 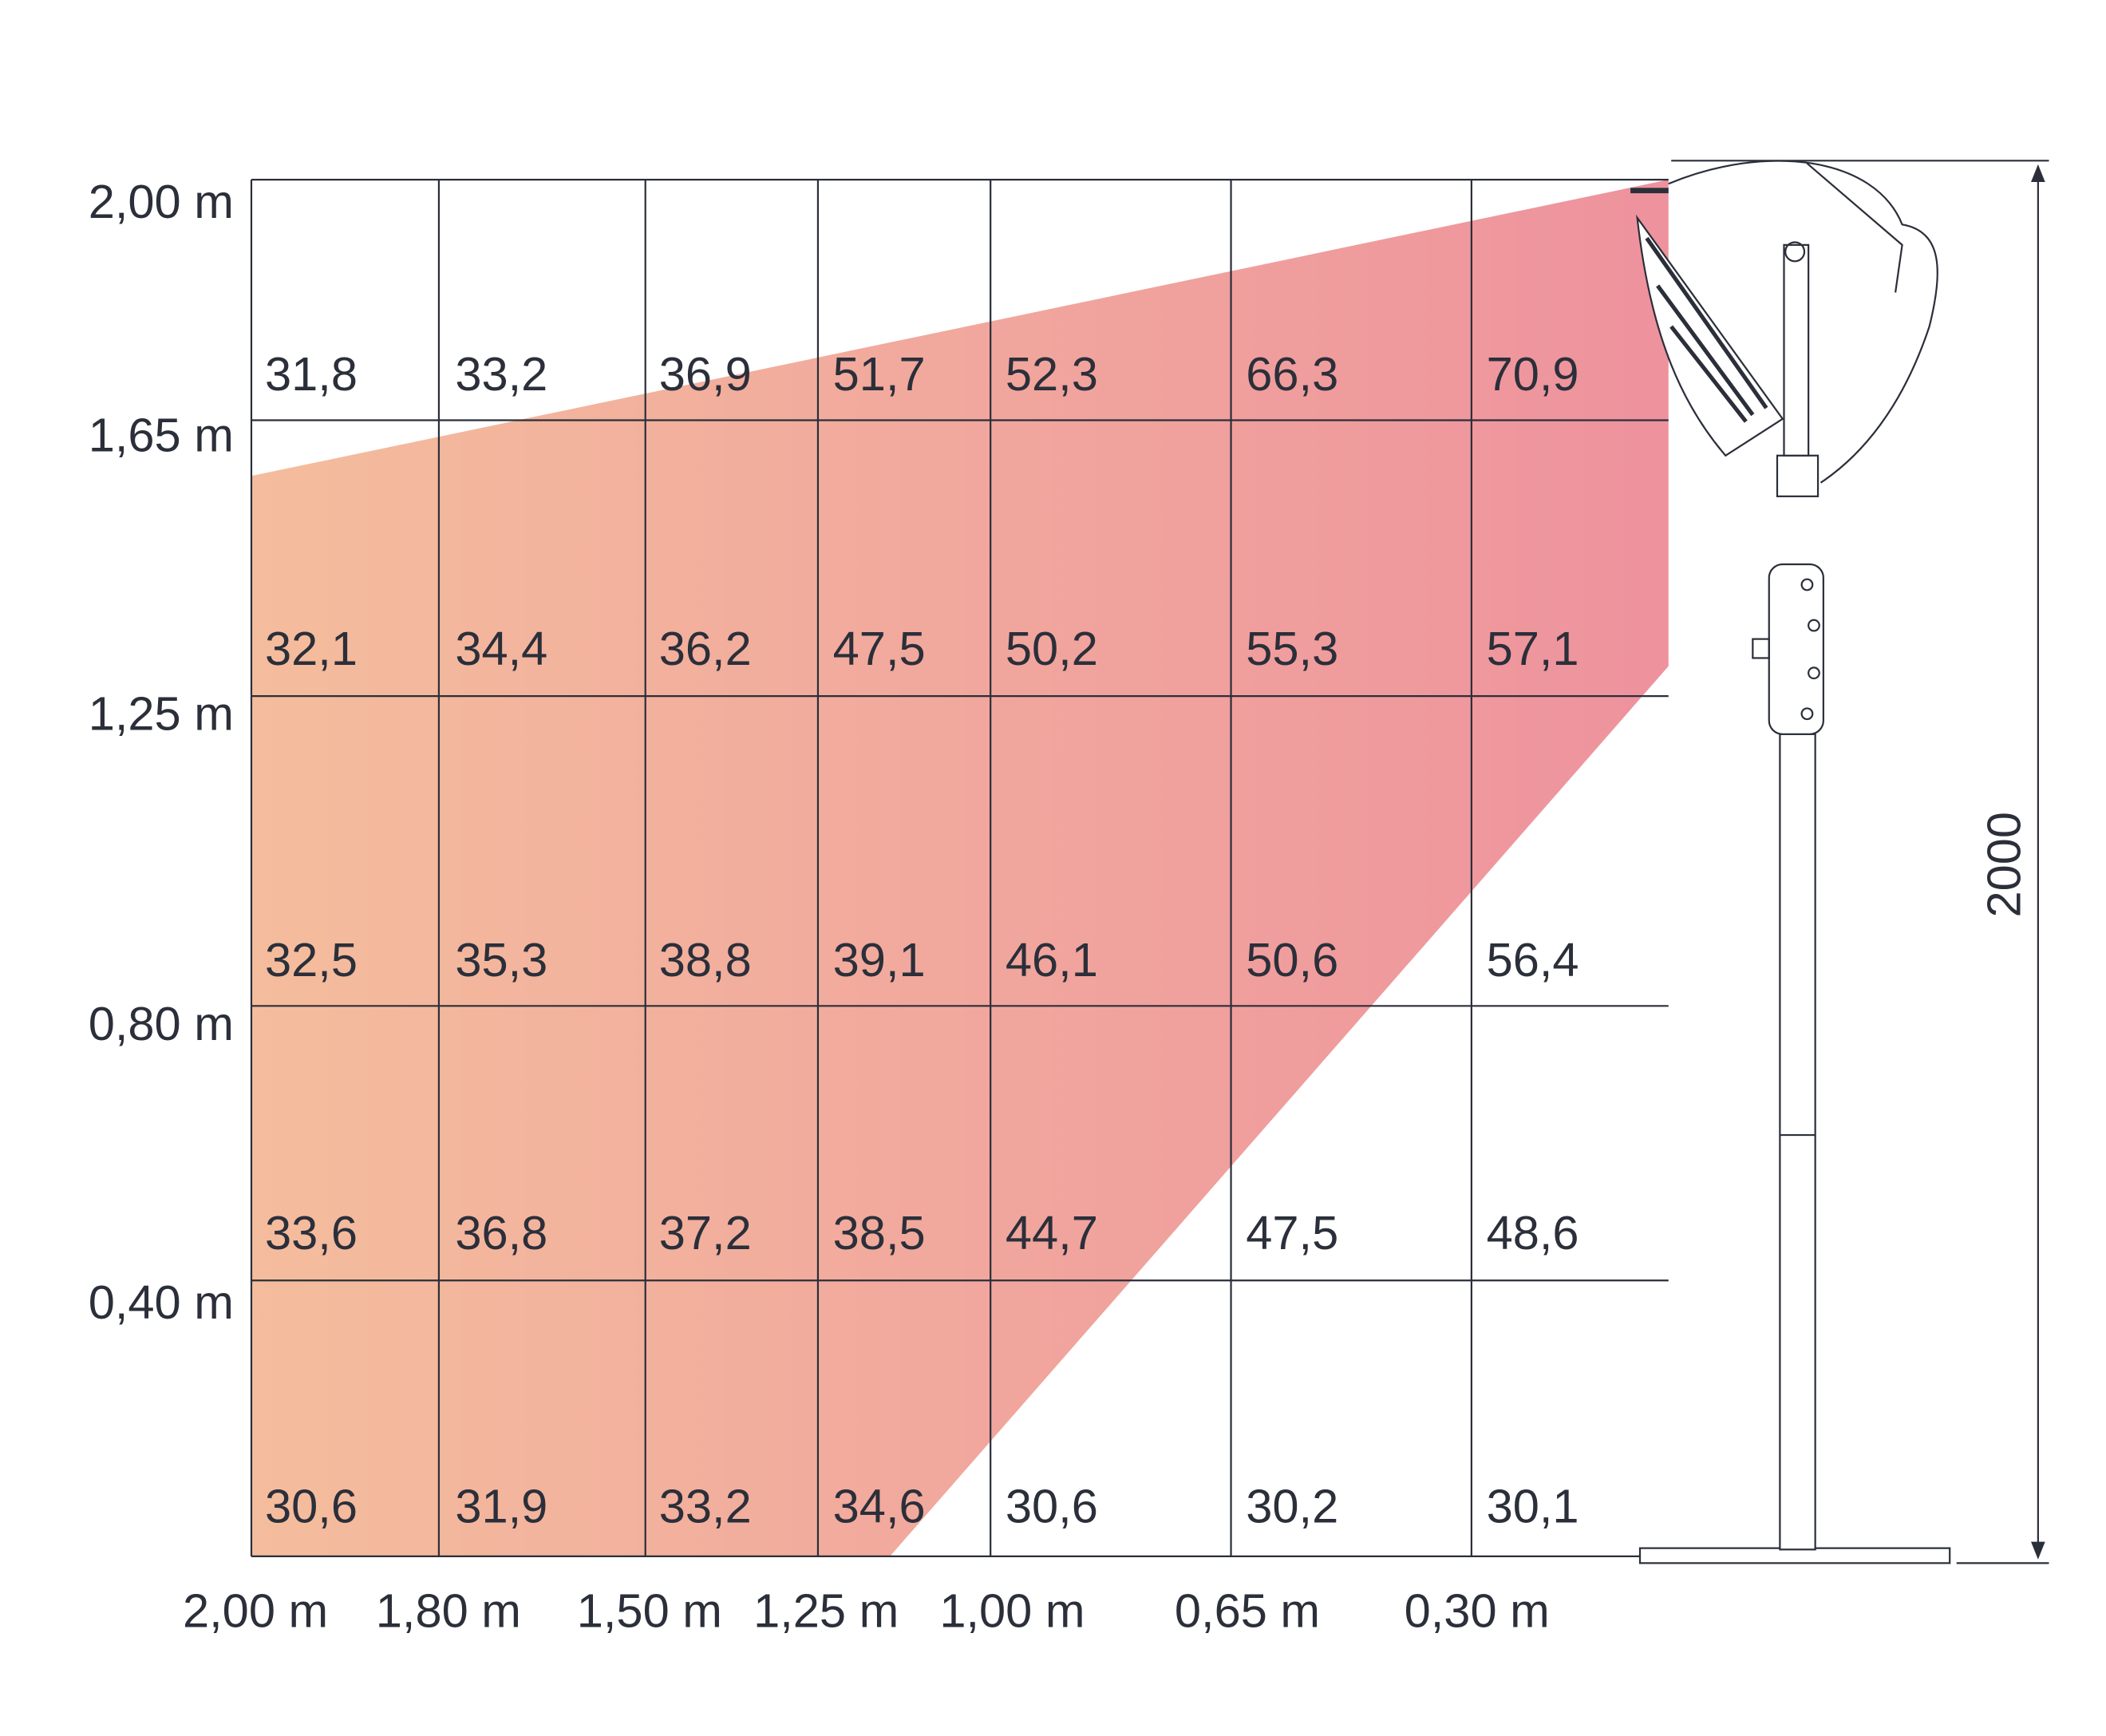 What do you see at coordinates (1477, 1610) in the screenshot?
I see `x-label: 0,30 m` at bounding box center [1477, 1610].